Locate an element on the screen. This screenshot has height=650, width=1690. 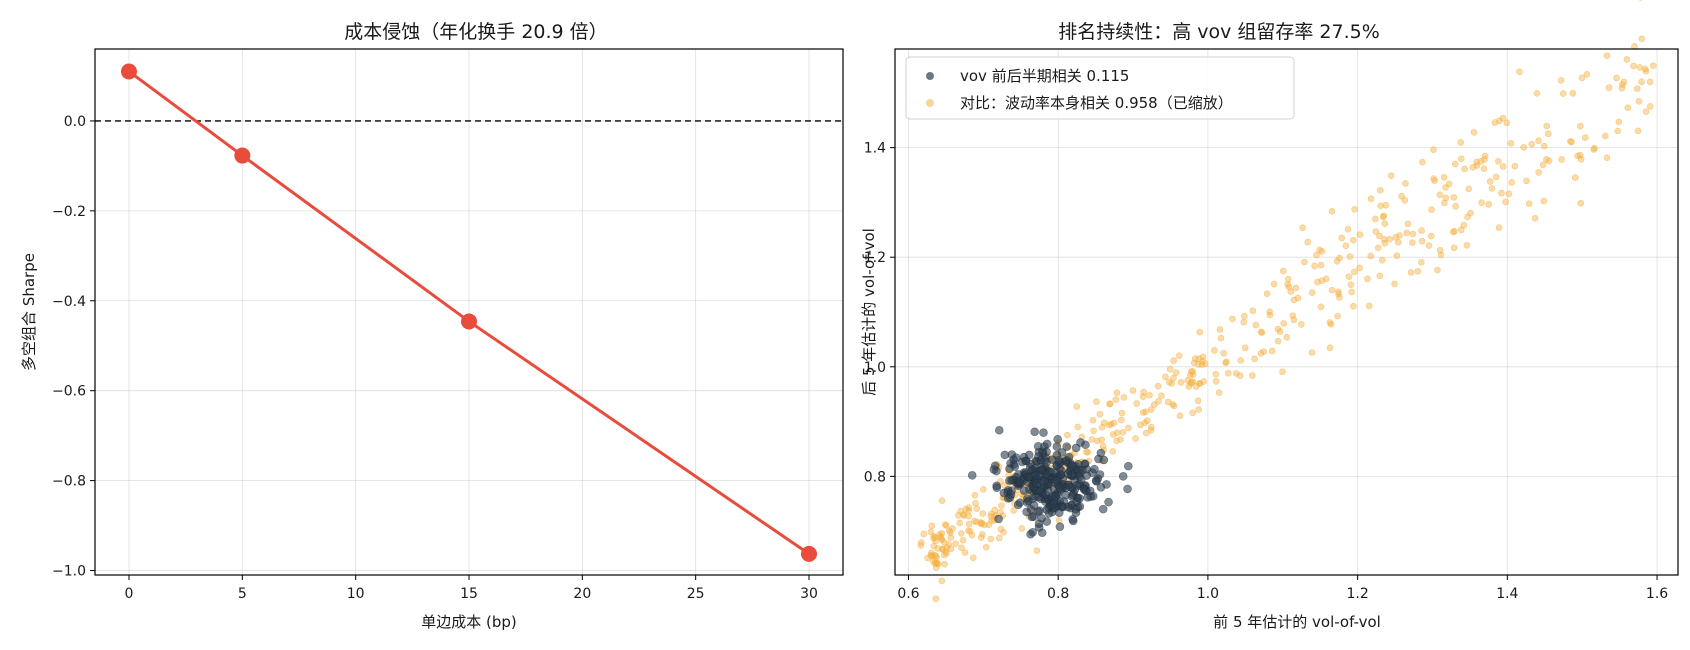
left-y-tick-label: −0.2 is located at coordinates (69, 212).